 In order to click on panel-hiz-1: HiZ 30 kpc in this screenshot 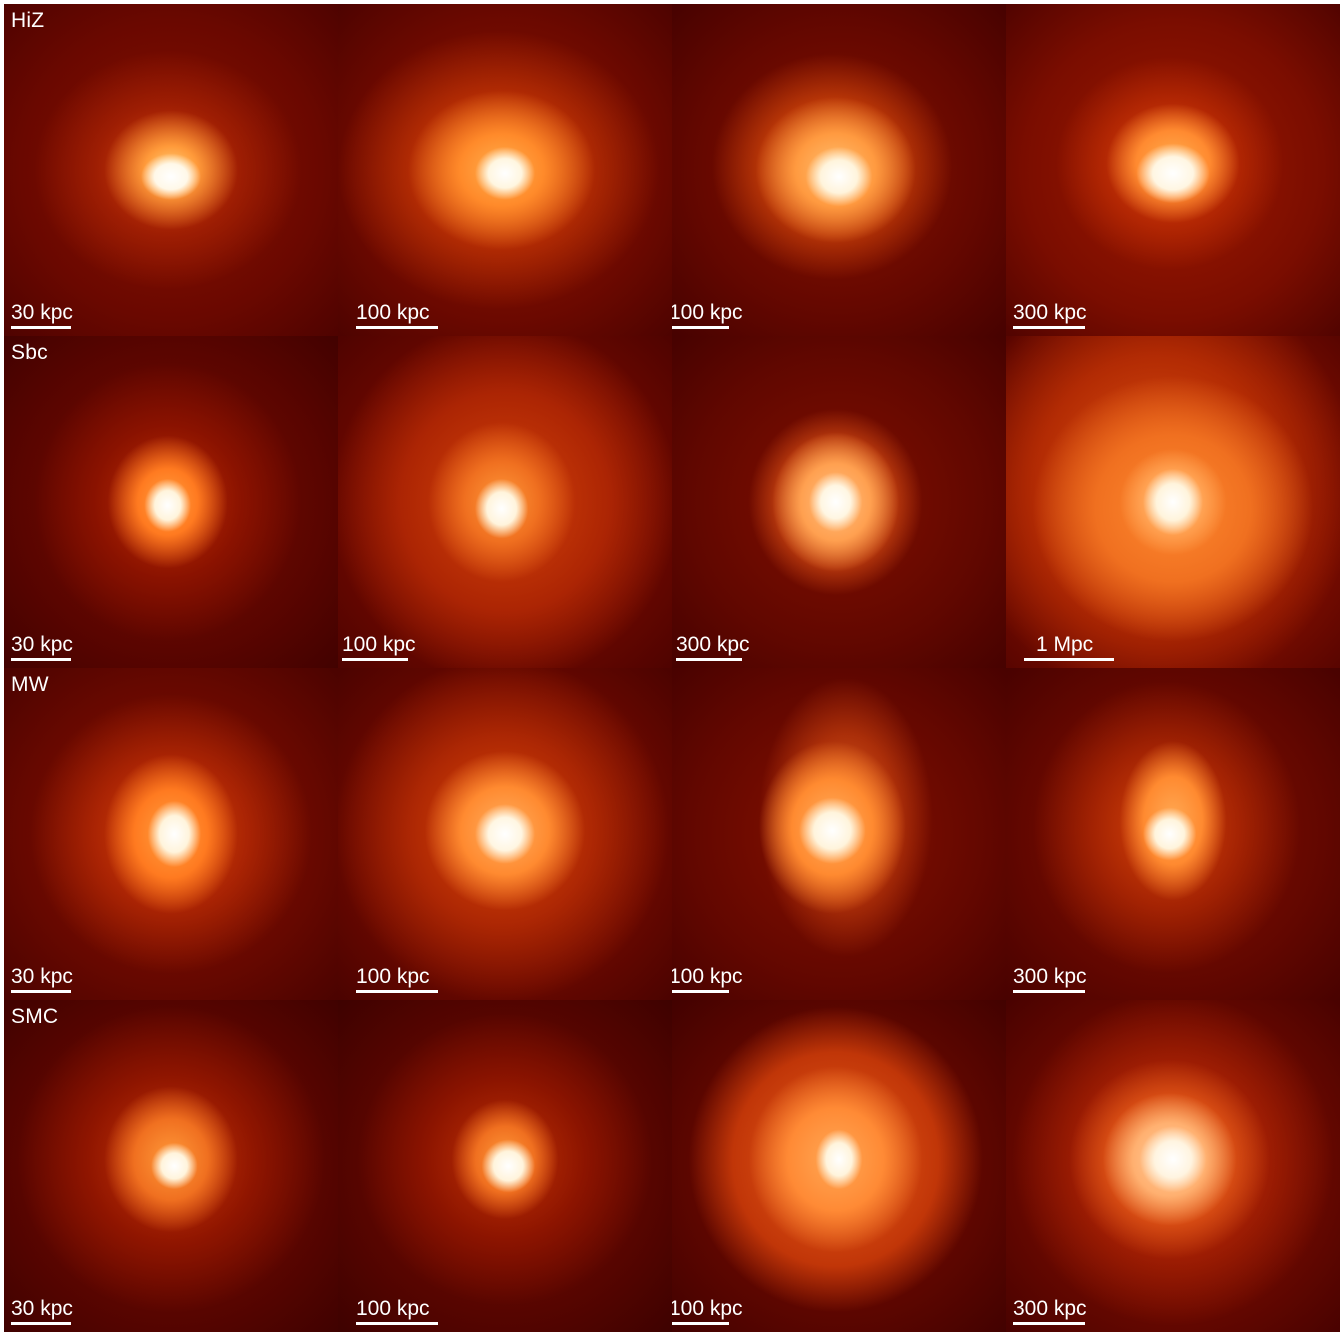, I will do `click(171, 170)`.